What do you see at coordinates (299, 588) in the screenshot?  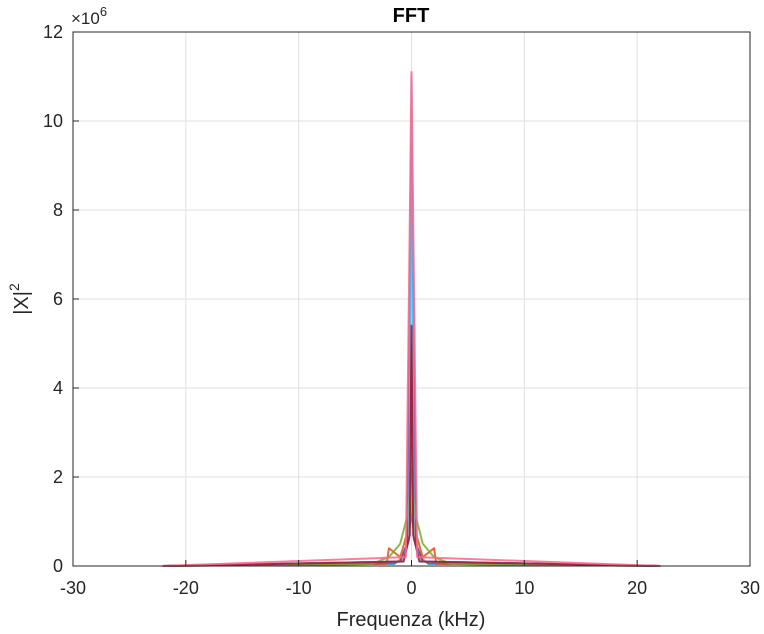 I see `x-tick-label: -10` at bounding box center [299, 588].